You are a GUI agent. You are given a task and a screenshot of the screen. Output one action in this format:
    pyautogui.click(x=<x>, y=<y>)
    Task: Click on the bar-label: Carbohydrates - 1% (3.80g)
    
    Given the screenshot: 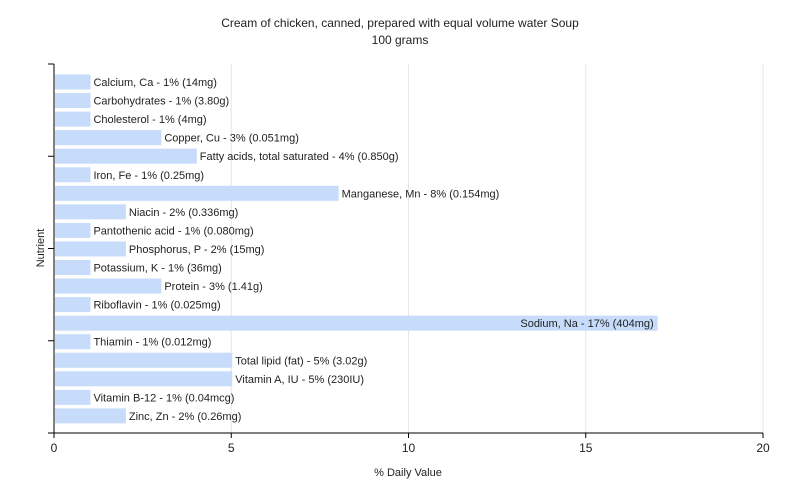 What is the action you would take?
    pyautogui.click(x=161, y=102)
    